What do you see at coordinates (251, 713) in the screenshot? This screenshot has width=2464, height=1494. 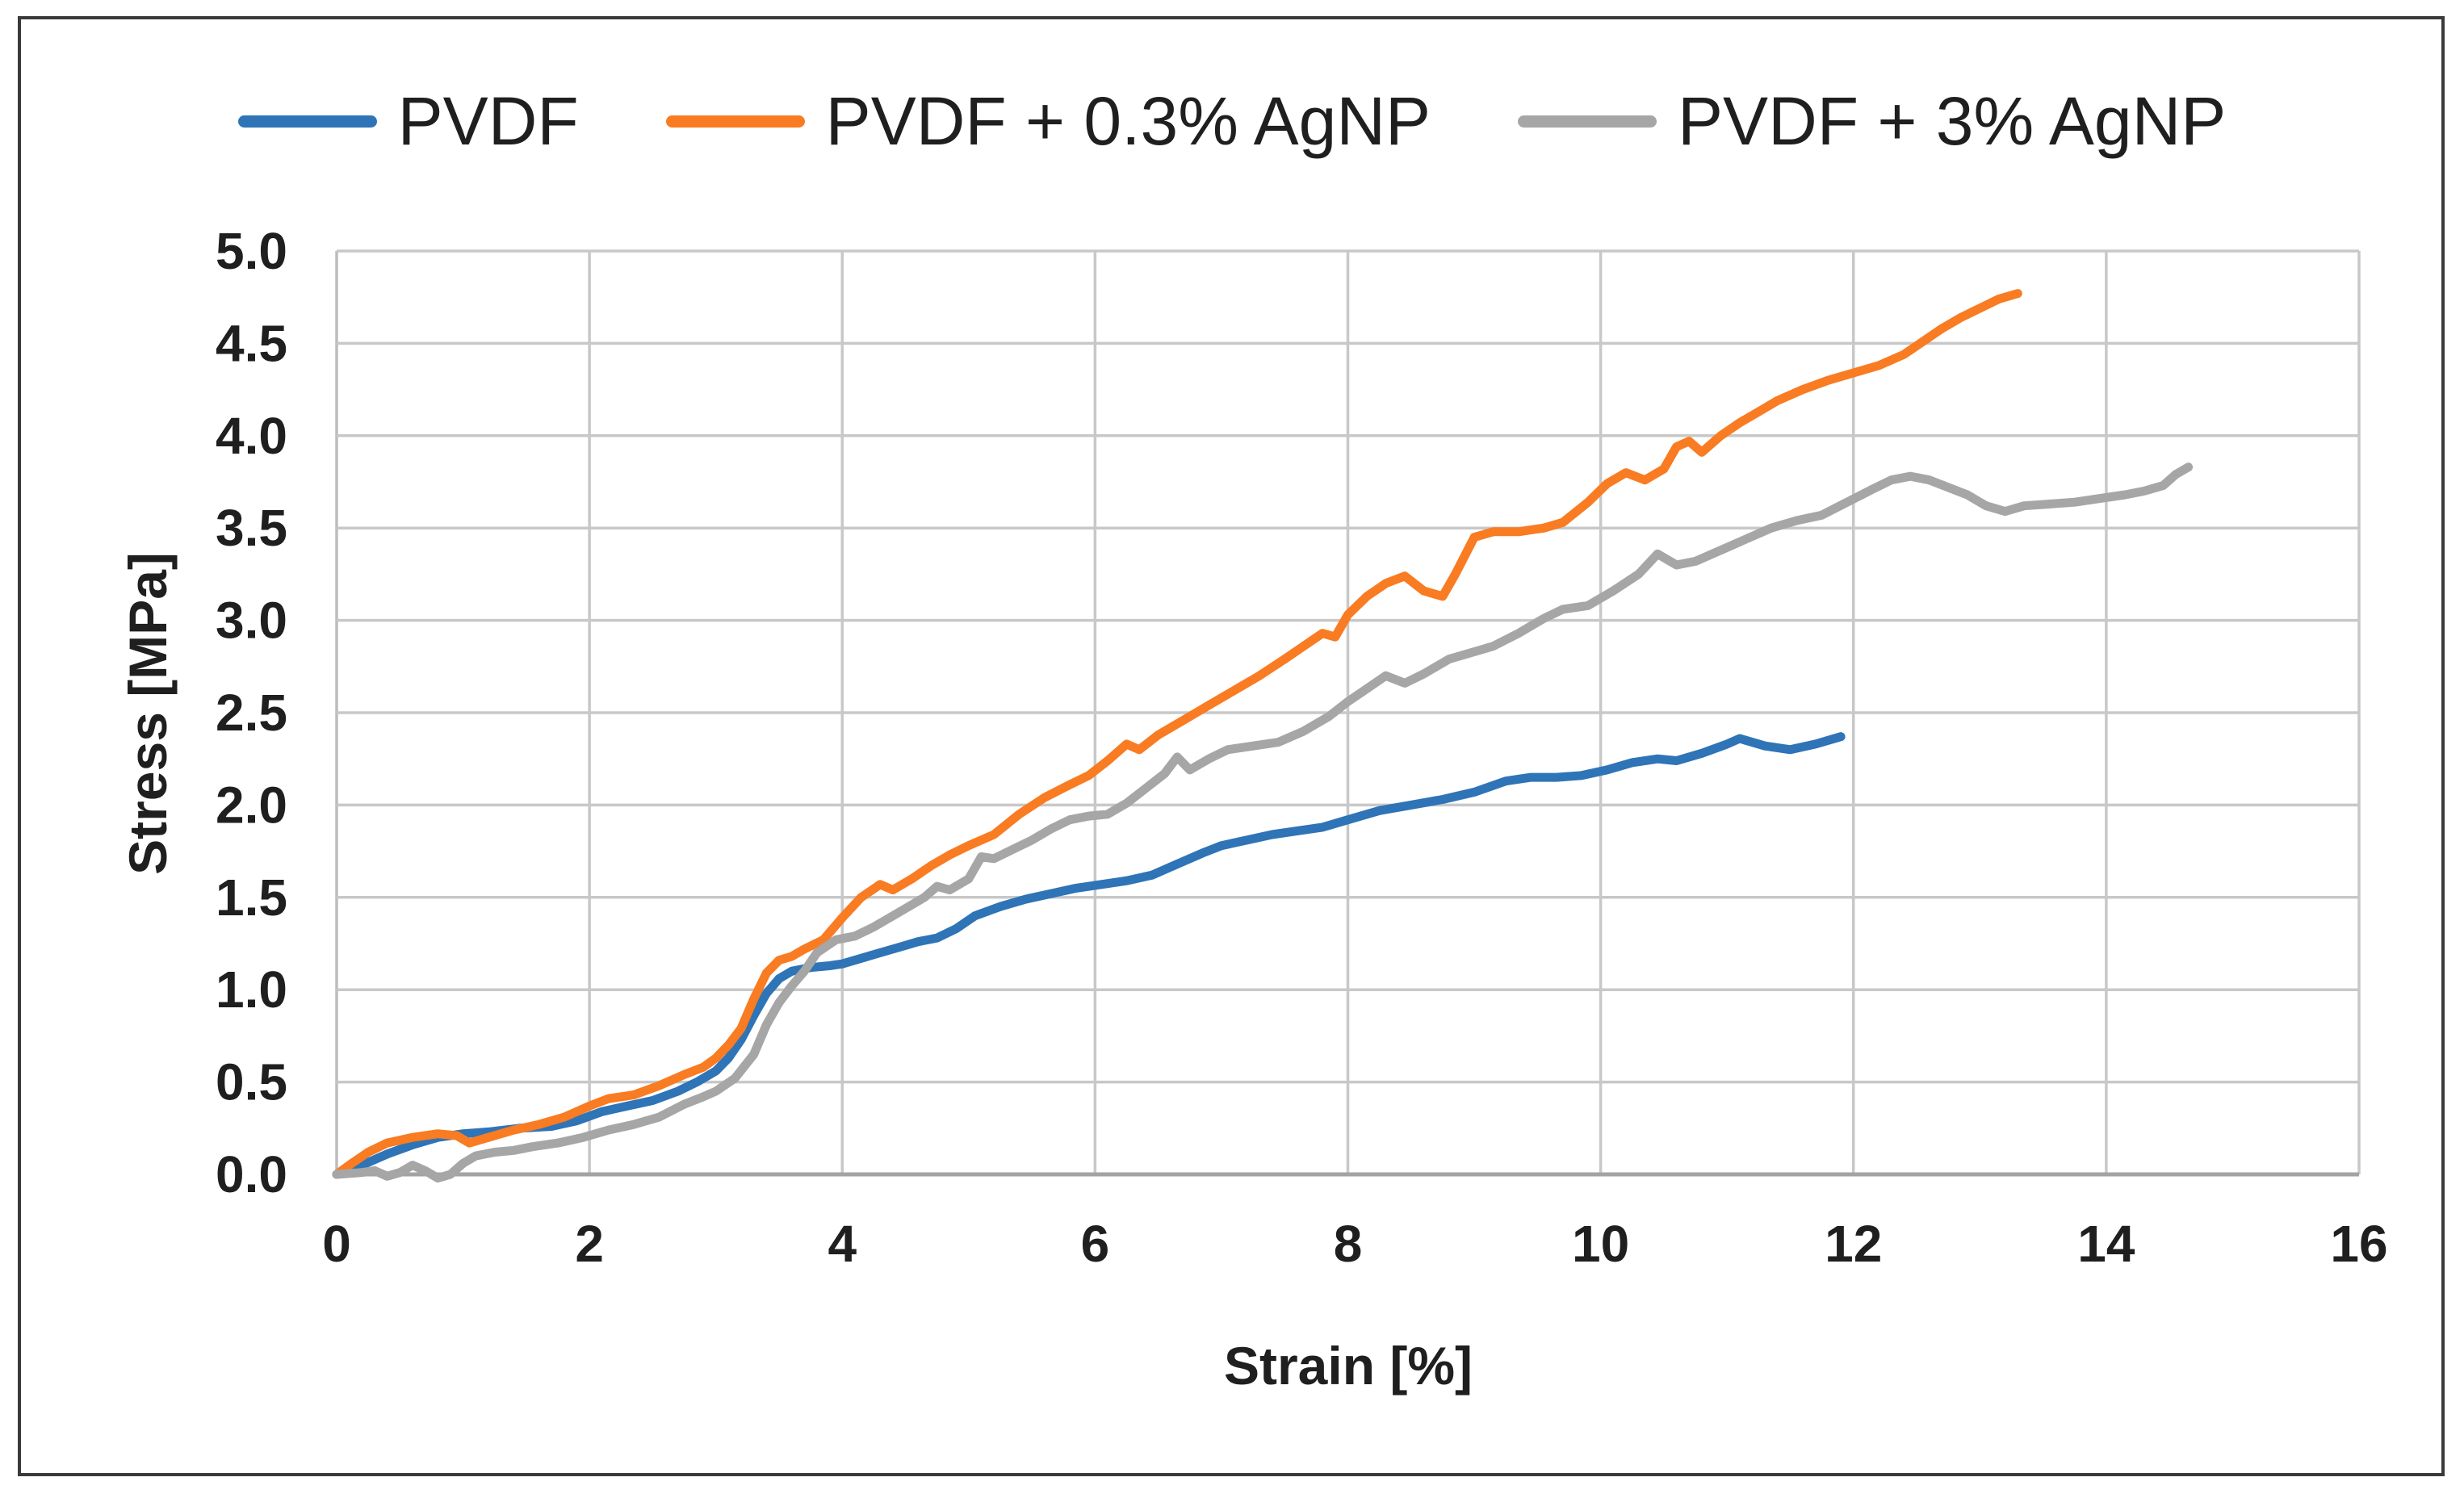 I see `y-tick-label-2.5: 2.5` at bounding box center [251, 713].